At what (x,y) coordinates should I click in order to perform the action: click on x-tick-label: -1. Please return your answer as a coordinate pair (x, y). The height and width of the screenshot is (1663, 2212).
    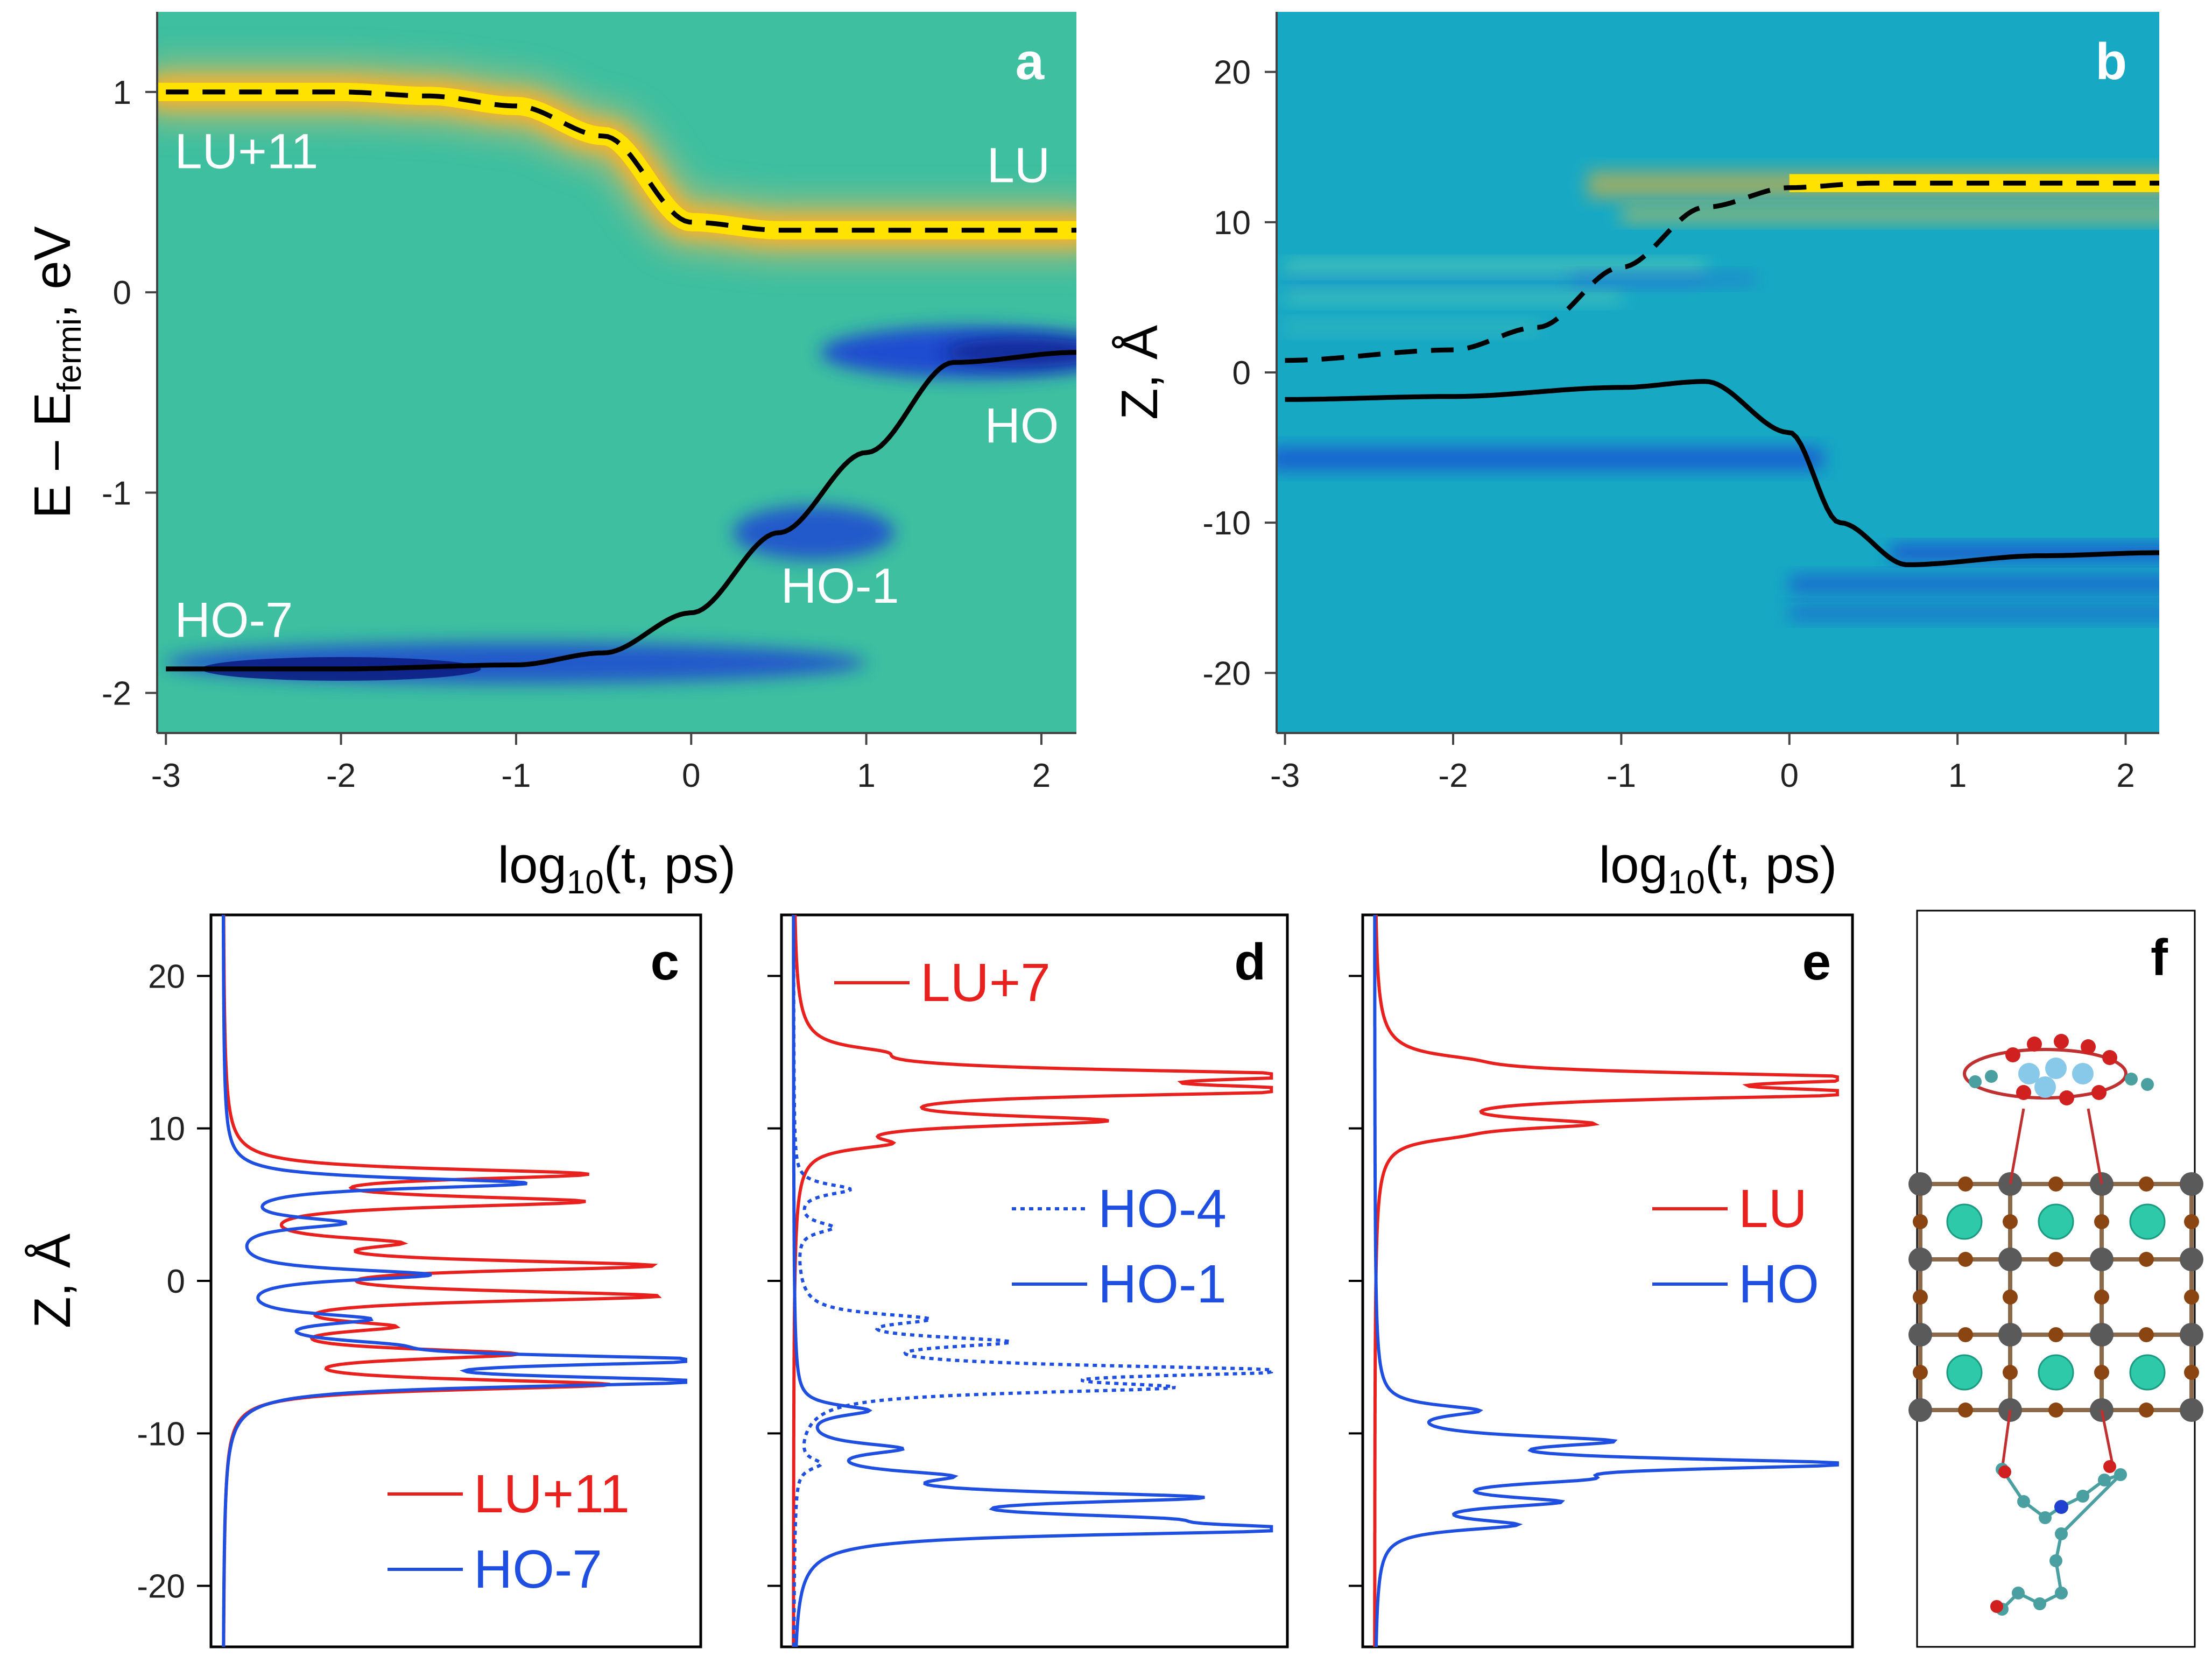
    Looking at the image, I should click on (1621, 776).